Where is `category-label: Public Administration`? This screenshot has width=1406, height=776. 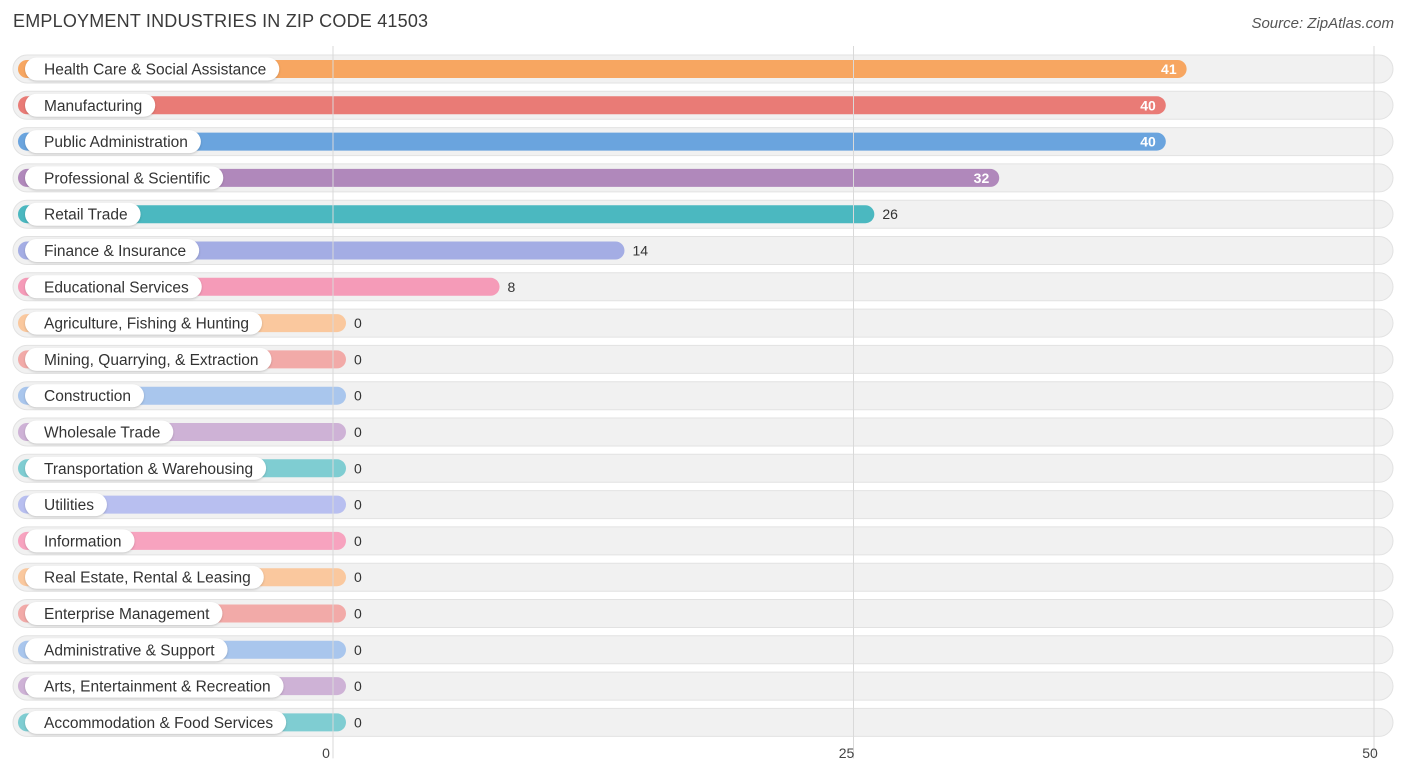
category-label: Public Administration is located at coordinates (116, 142).